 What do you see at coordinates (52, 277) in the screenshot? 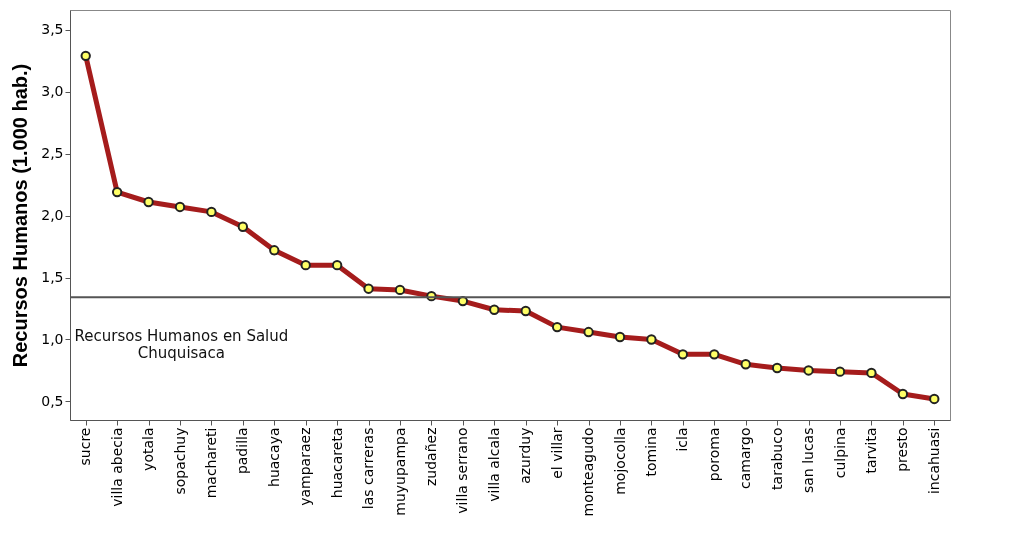
I see `y-tick-label: 1,5` at bounding box center [52, 277].